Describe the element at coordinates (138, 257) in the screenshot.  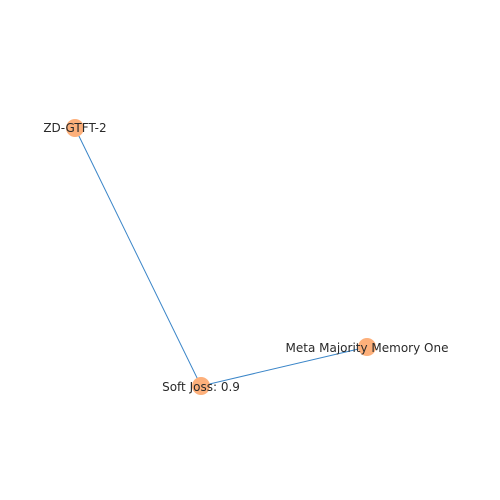
I see `edge-zd-gtft-2-to-soft-joss` at that location.